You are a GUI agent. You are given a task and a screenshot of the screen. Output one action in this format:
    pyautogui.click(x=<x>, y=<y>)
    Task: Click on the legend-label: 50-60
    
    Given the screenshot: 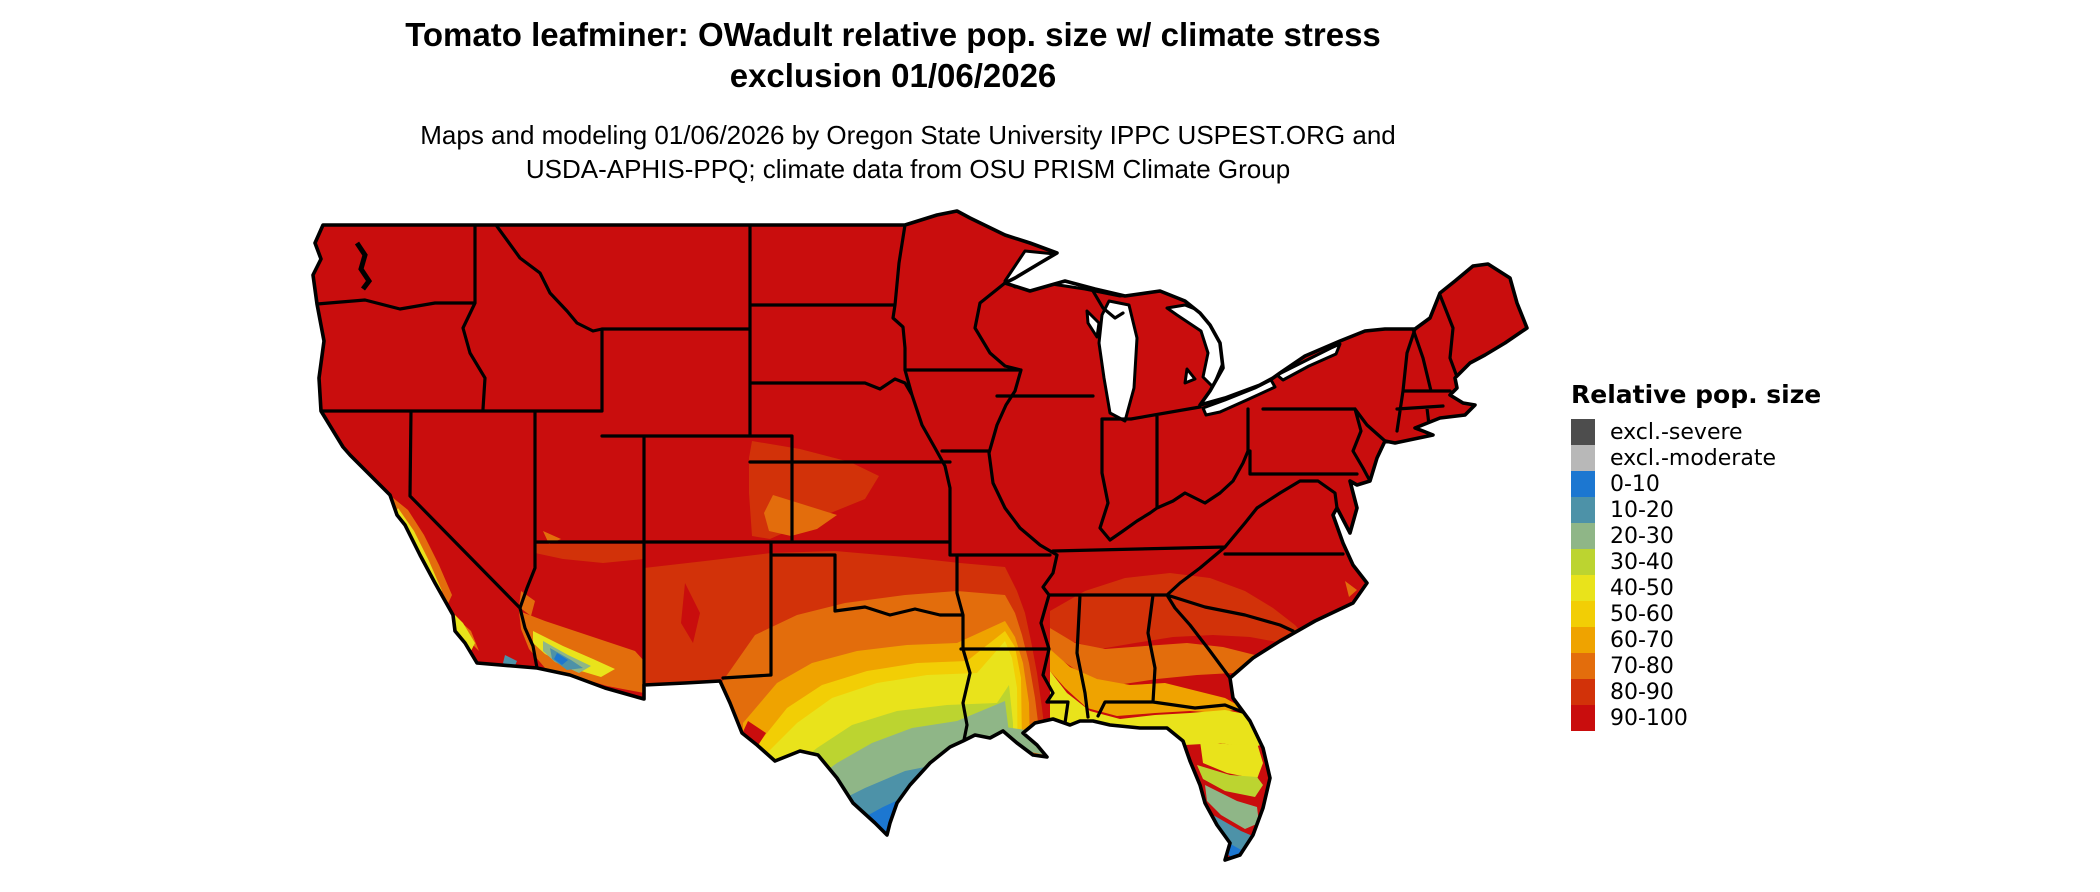 What is the action you would take?
    pyautogui.click(x=1642, y=614)
    